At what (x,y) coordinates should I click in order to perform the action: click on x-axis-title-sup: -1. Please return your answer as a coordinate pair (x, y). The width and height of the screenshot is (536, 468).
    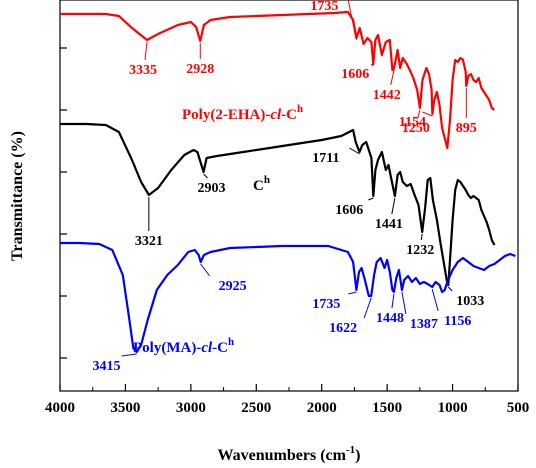
    Looking at the image, I should click on (350, 450).